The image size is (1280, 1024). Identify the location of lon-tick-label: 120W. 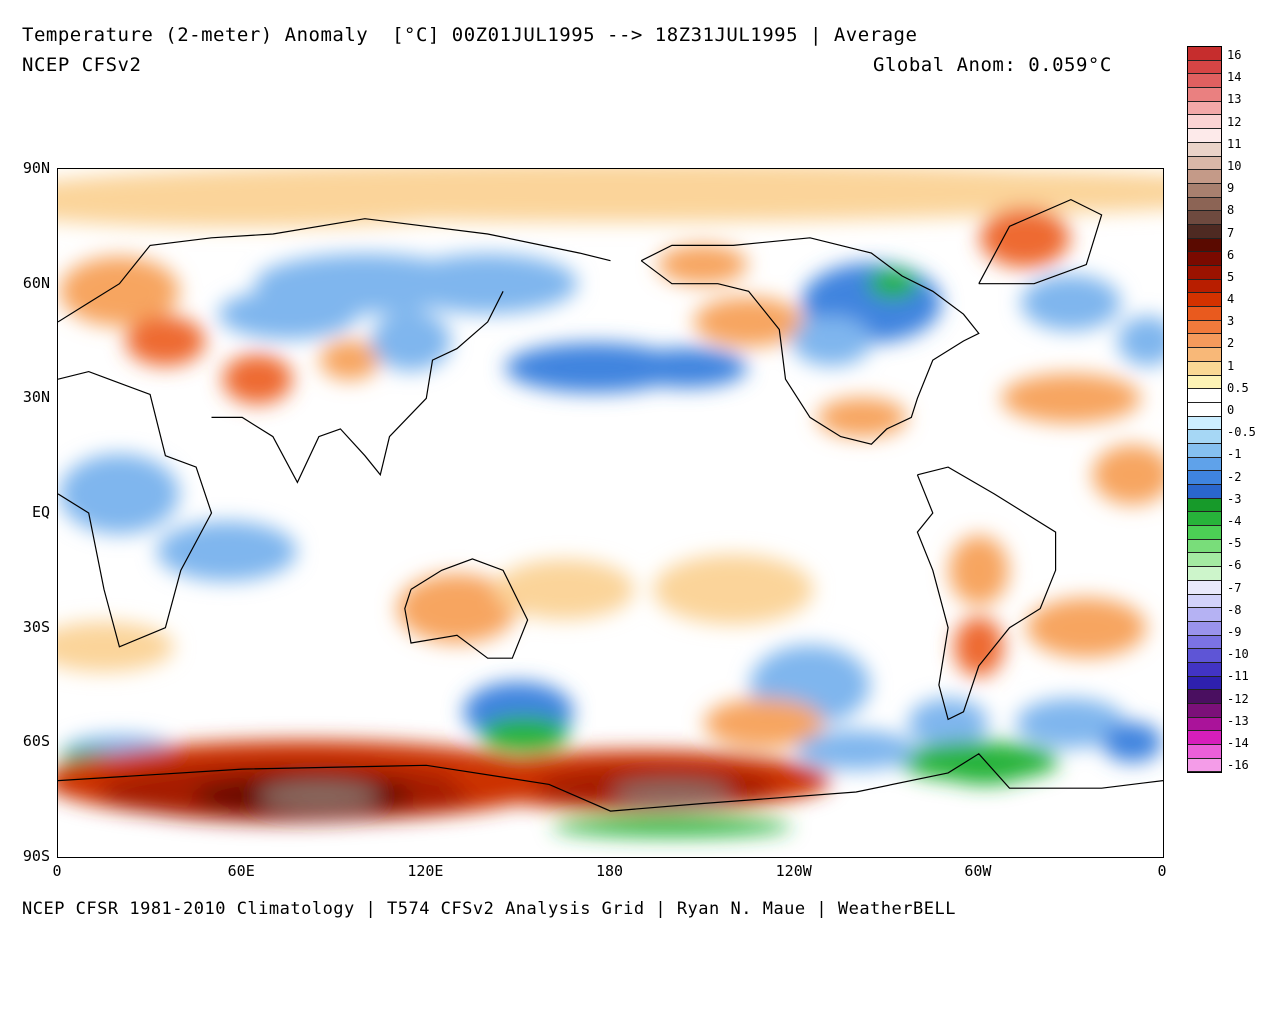
(793, 871).